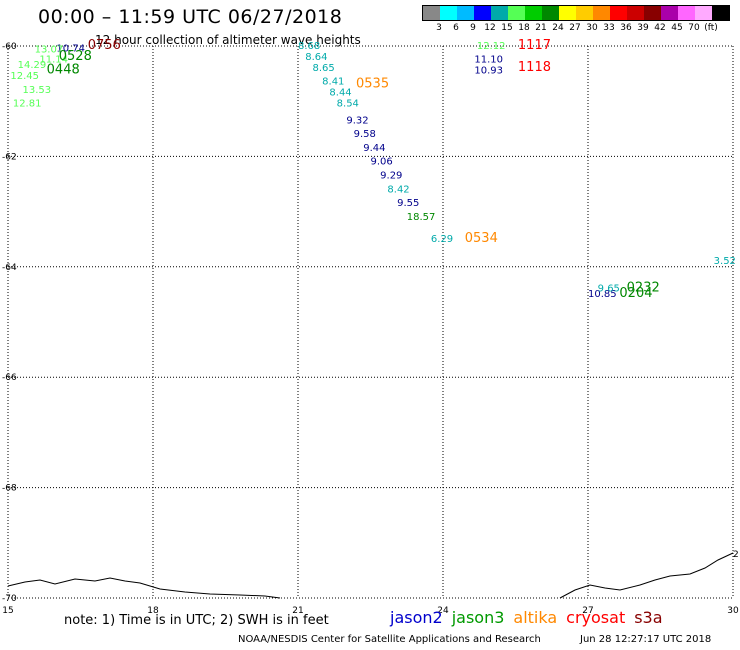  I want to click on swh-value-label: 8.42, so click(398, 189).